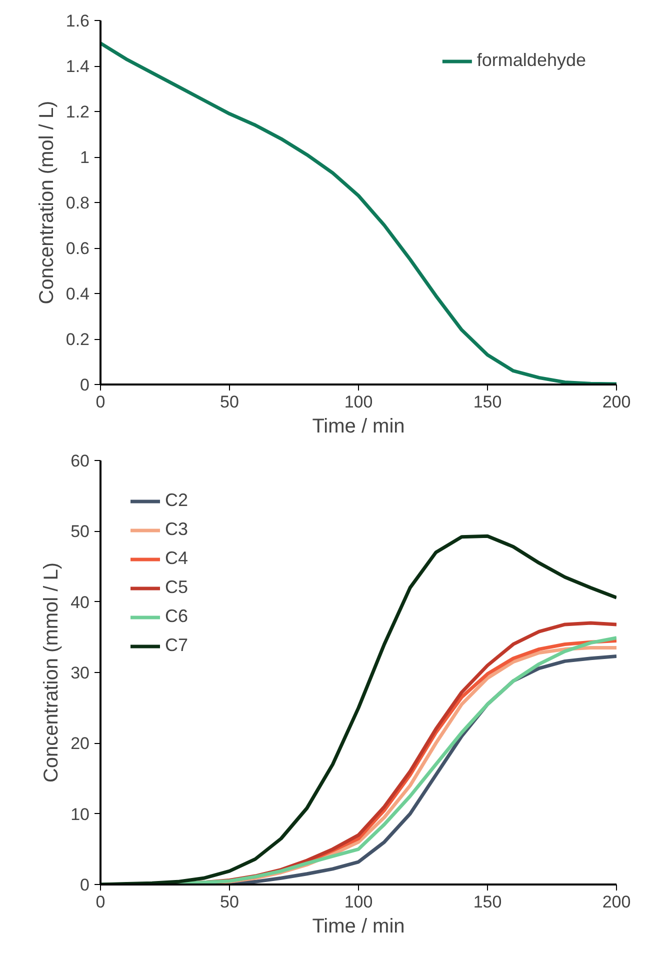 The width and height of the screenshot is (646, 953). I want to click on y-tick-label: 1.2, so click(78, 112).